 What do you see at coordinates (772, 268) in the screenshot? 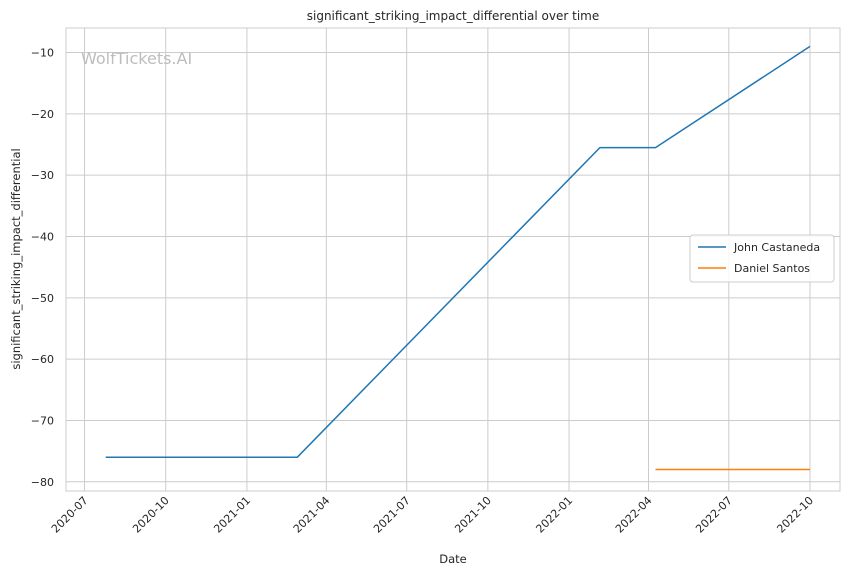
I see `legend-label-daniel-santos: Daniel Santos` at bounding box center [772, 268].